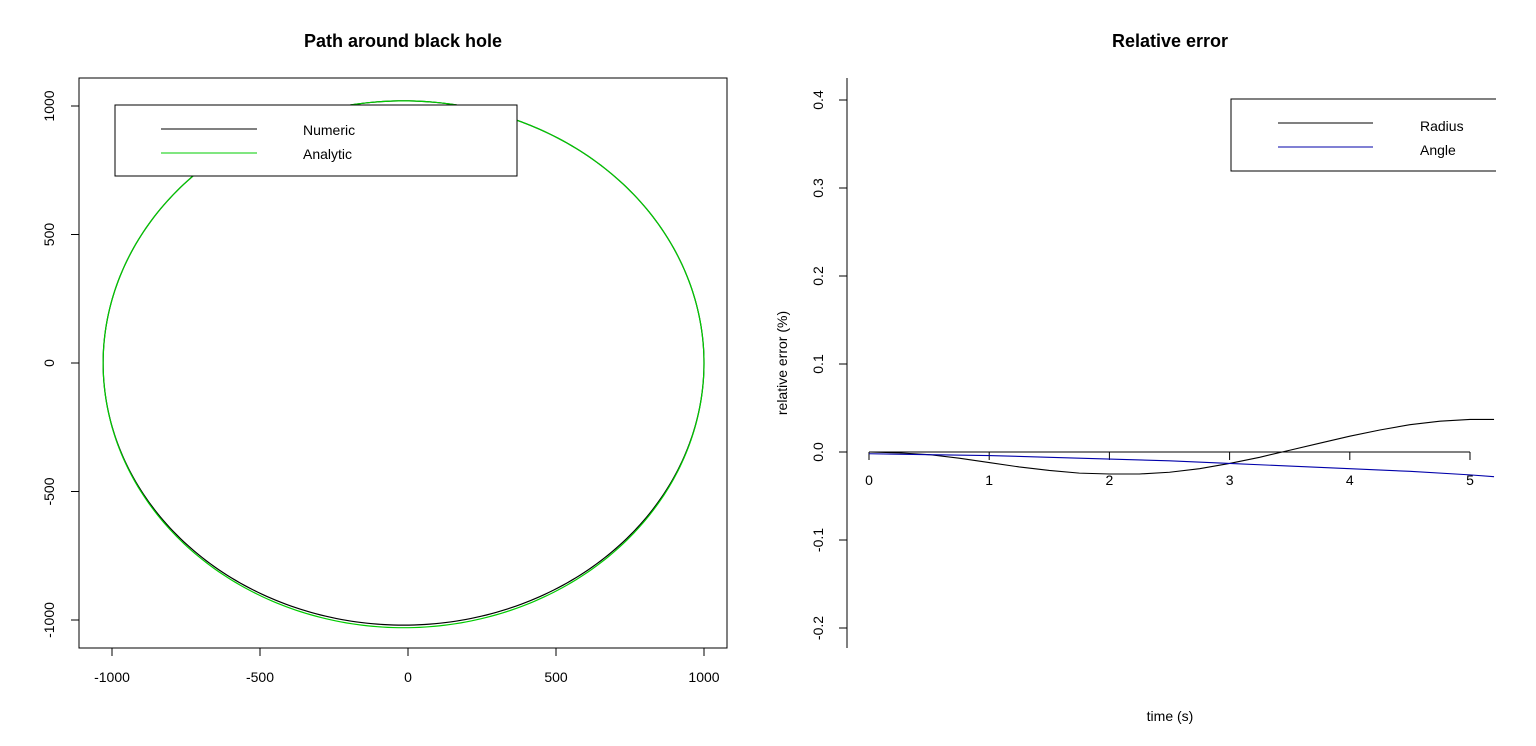 The image size is (1536, 746). What do you see at coordinates (818, 628) in the screenshot?
I see `y-tick-label: -0.2` at bounding box center [818, 628].